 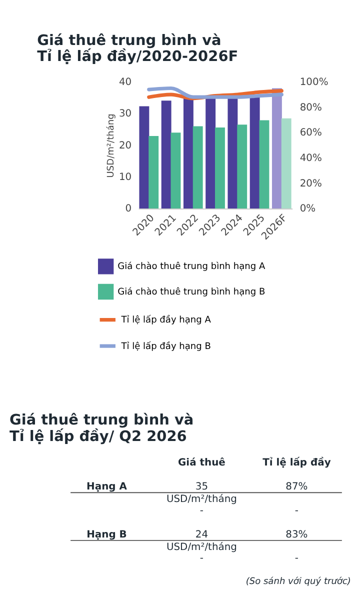 What do you see at coordinates (311, 184) in the screenshot?
I see `y2-tick-label: 20%` at bounding box center [311, 184].